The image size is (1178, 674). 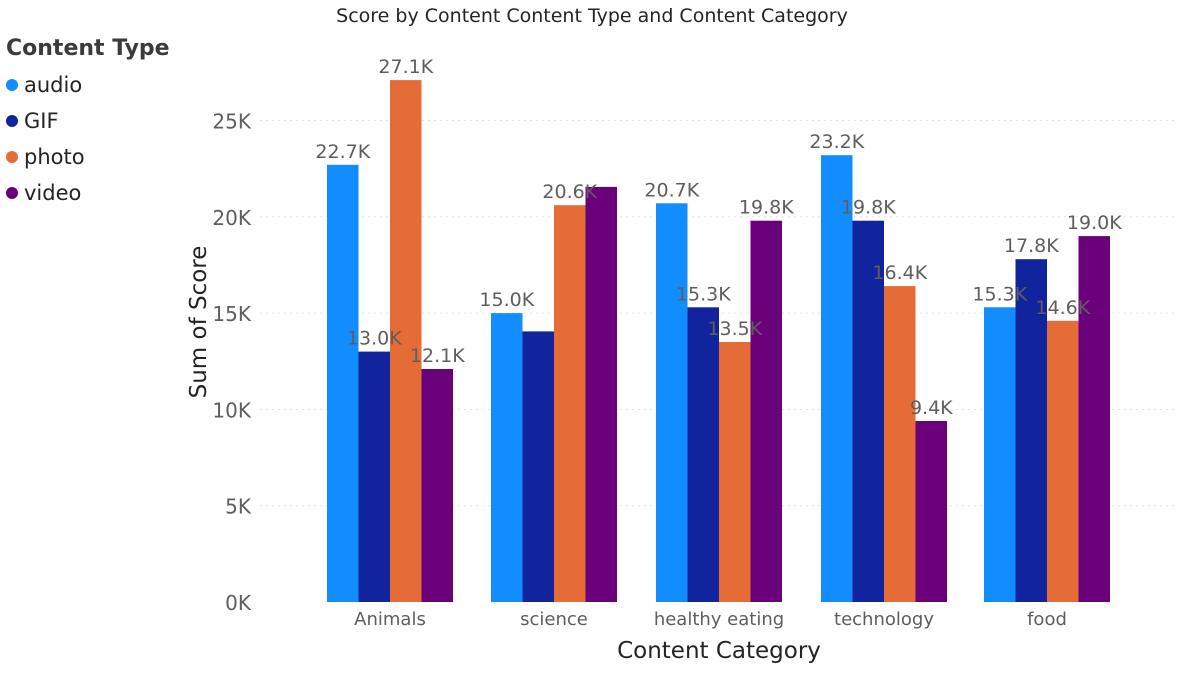 What do you see at coordinates (342, 152) in the screenshot?
I see `data-label: 22.7K` at bounding box center [342, 152].